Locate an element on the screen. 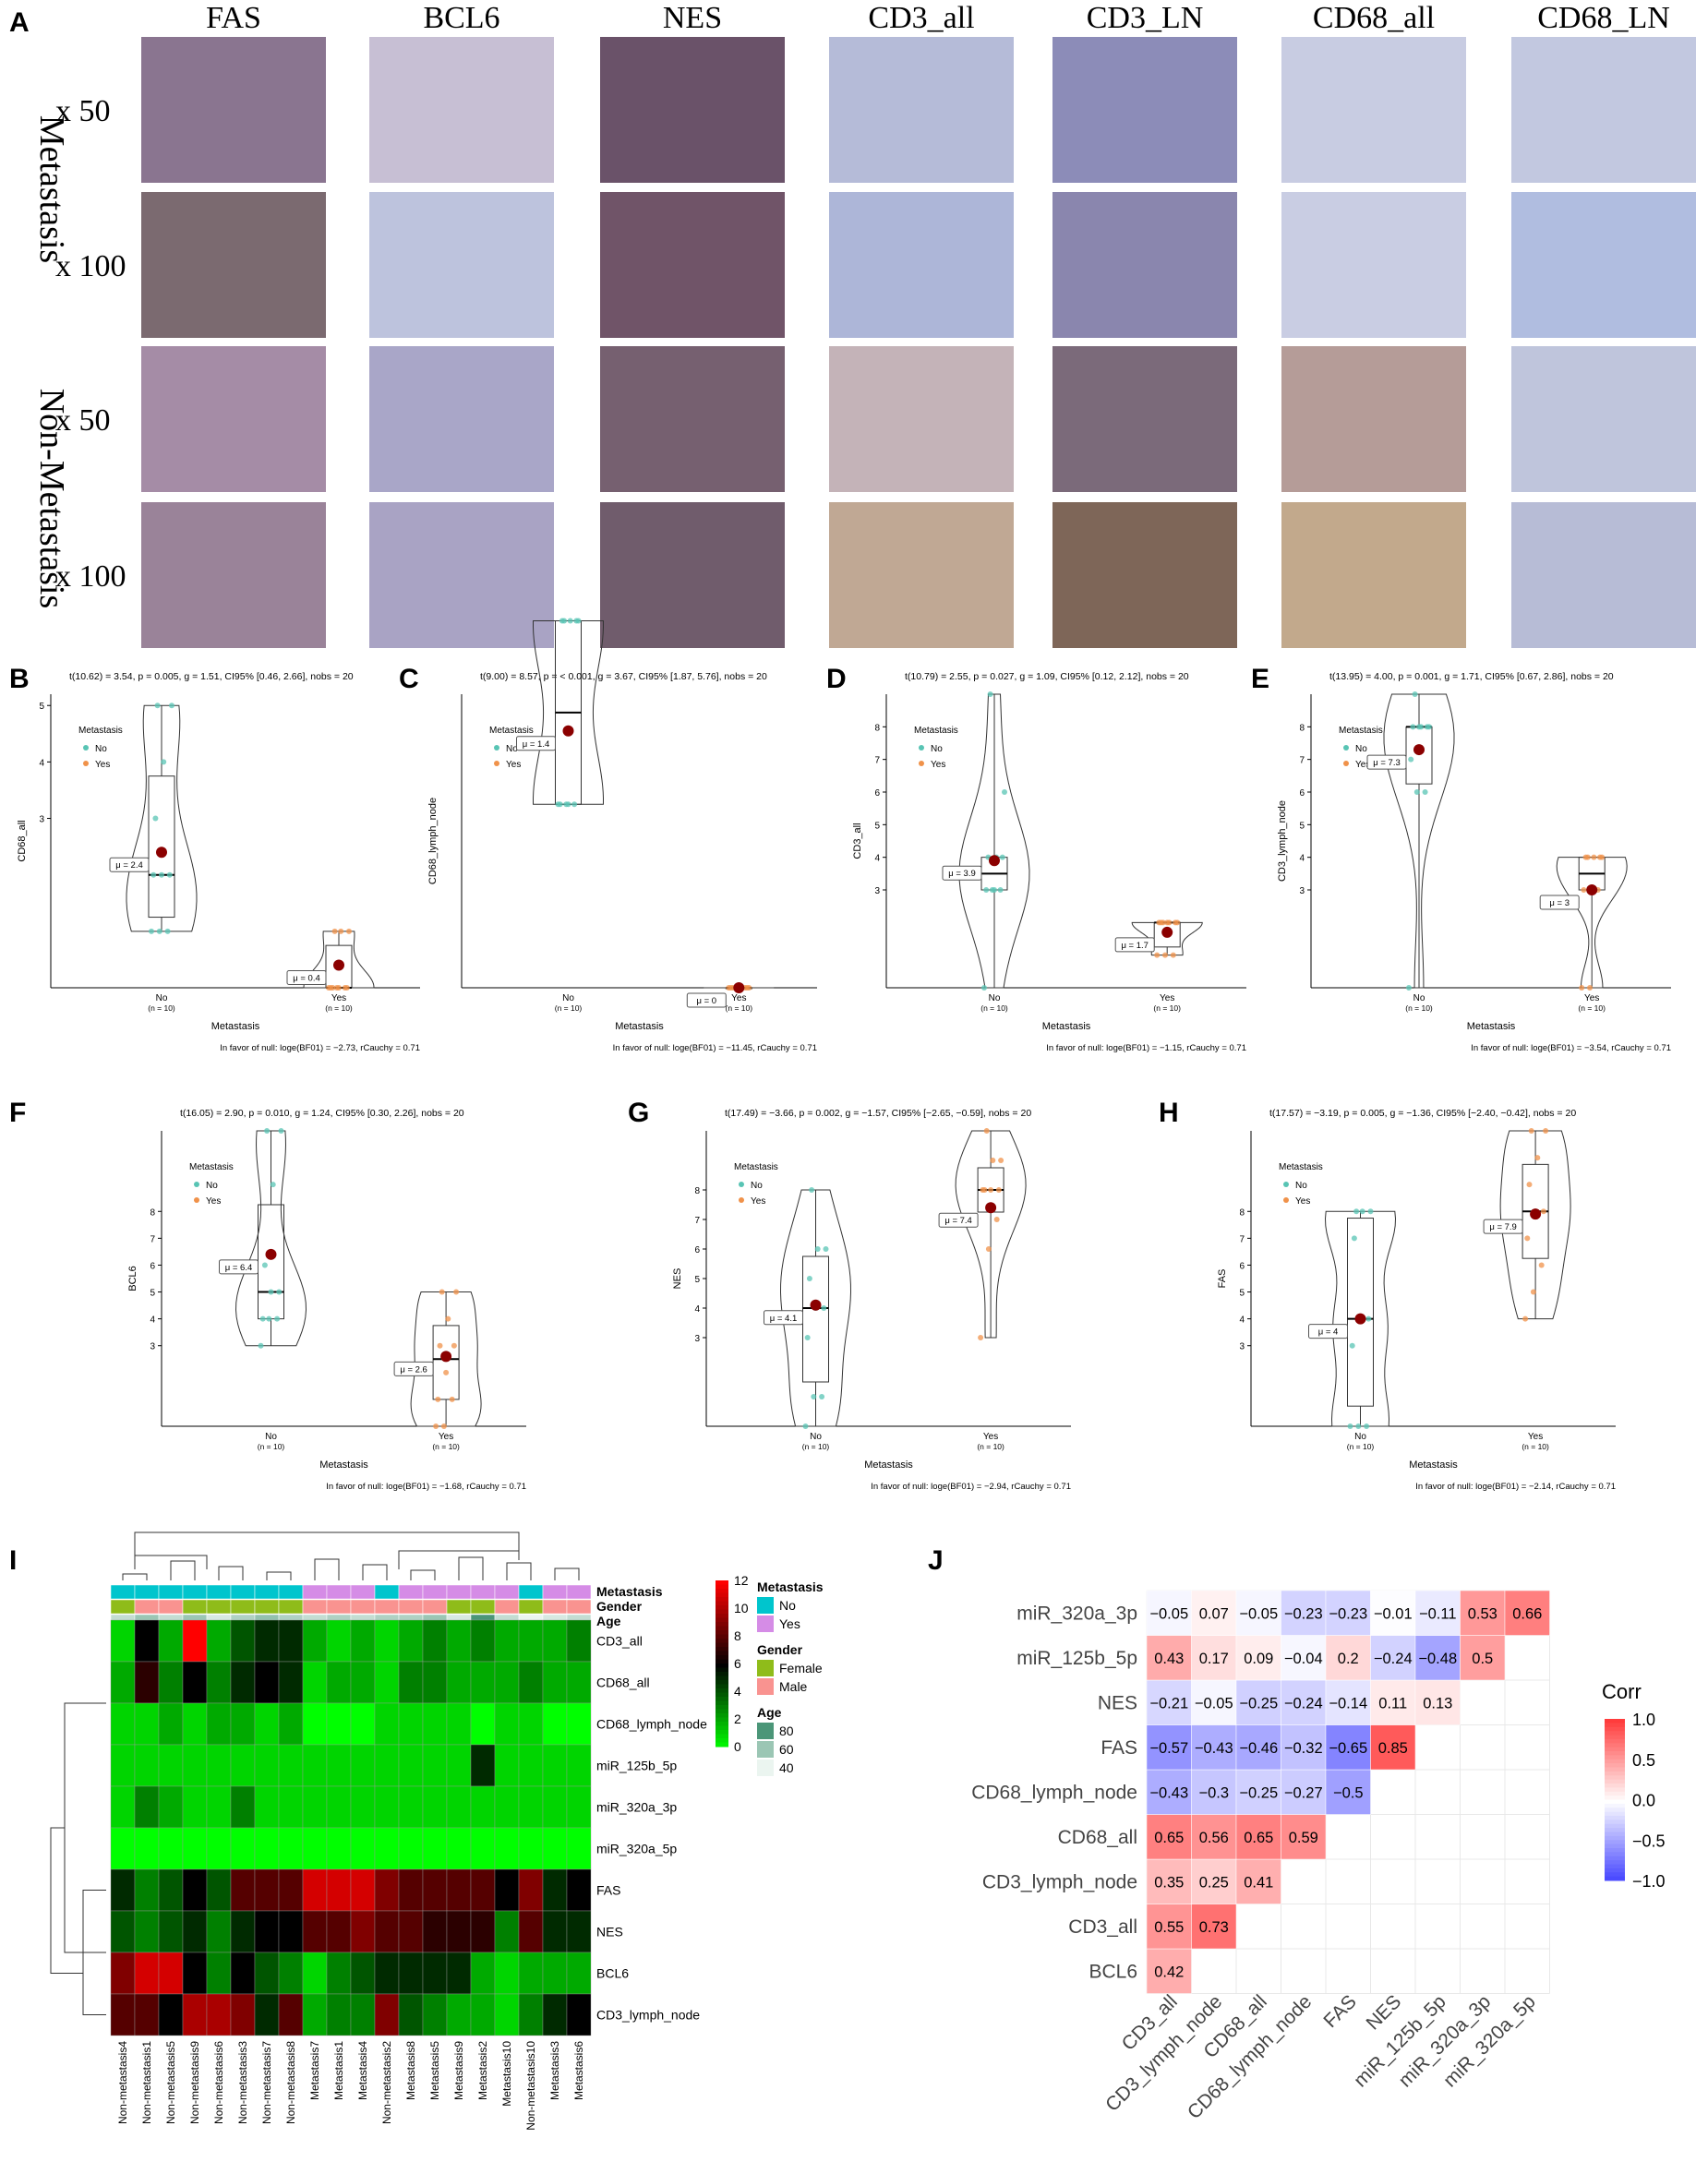 The height and width of the screenshot is (2162, 1708). mean-label-box is located at coordinates (783, 1318).